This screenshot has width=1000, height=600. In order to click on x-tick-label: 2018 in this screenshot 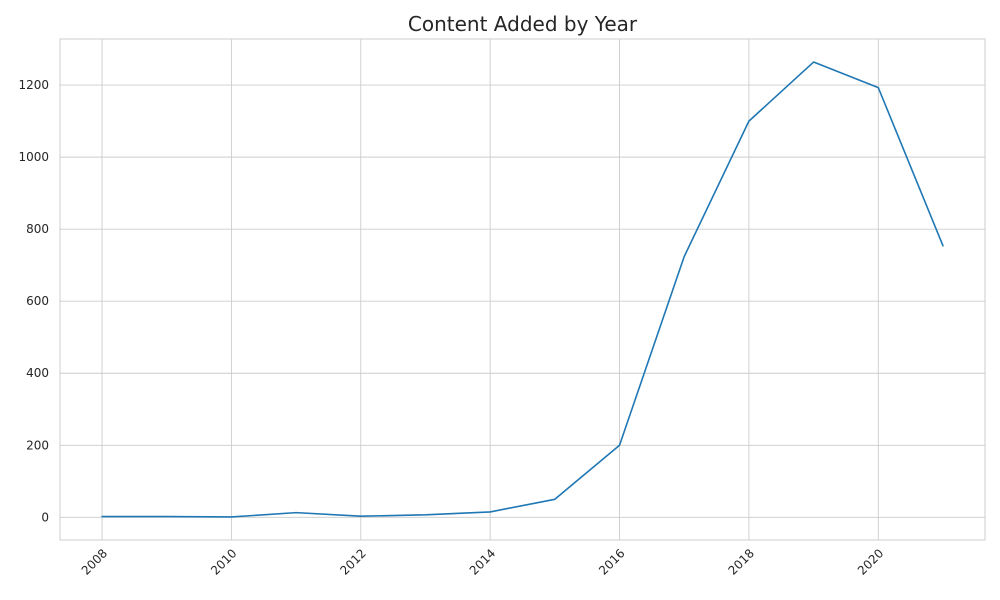, I will do `click(741, 561)`.